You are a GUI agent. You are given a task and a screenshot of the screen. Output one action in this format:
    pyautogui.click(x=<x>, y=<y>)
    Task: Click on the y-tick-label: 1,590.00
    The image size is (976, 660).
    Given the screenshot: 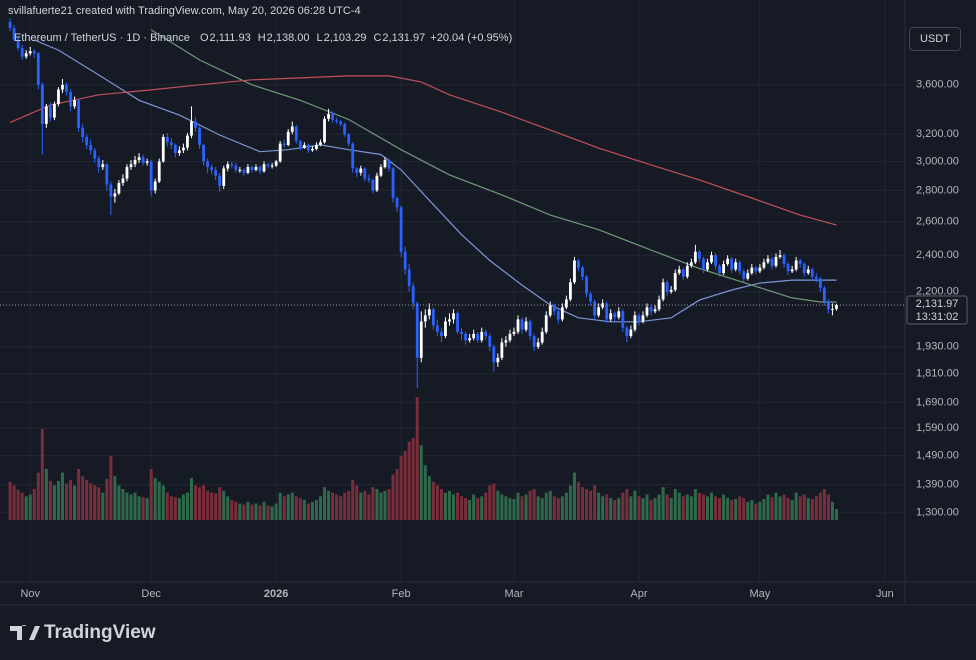 What is the action you would take?
    pyautogui.click(x=937, y=428)
    